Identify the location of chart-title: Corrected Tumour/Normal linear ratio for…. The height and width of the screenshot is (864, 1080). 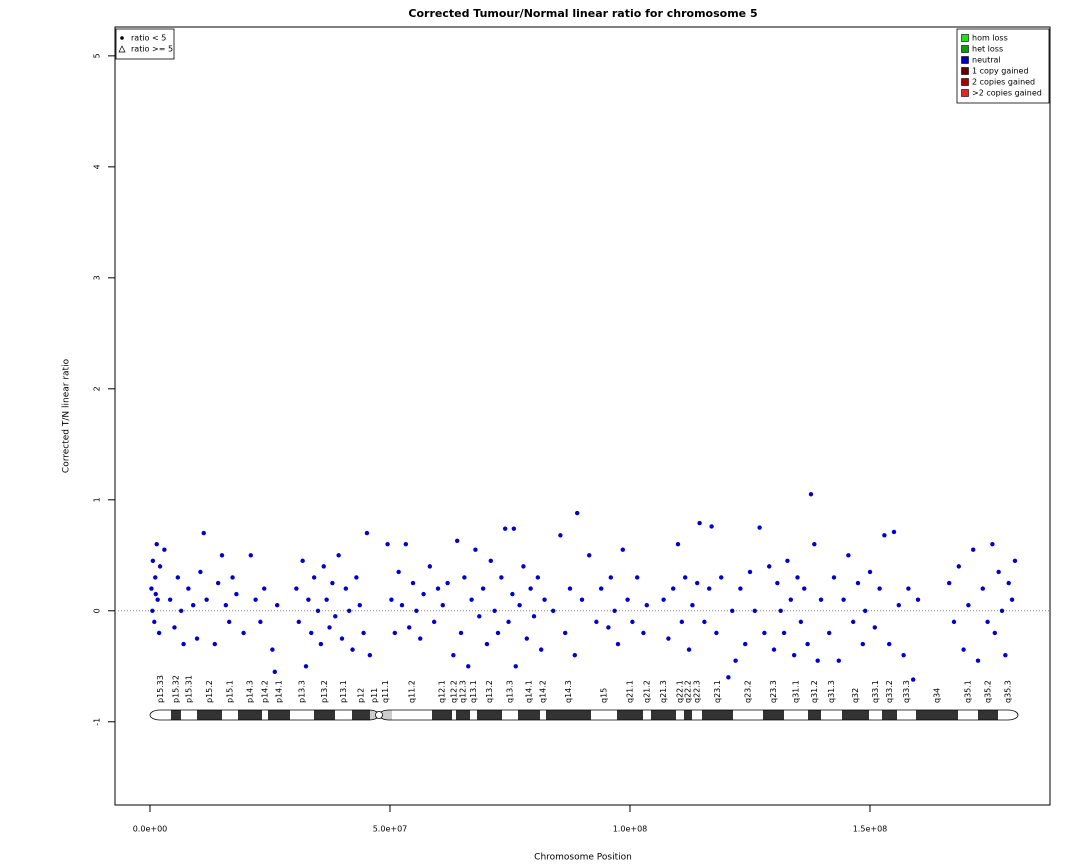
(582, 13).